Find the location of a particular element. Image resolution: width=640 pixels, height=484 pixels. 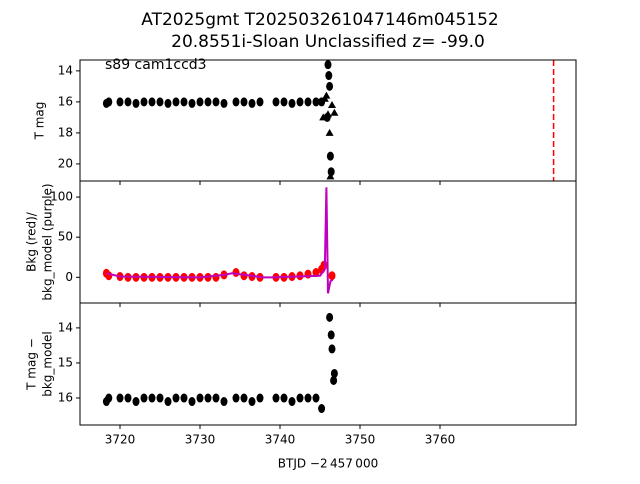

title-line: 20.8551i-Sloan Unclassified z= -99.0 is located at coordinates (328, 42).